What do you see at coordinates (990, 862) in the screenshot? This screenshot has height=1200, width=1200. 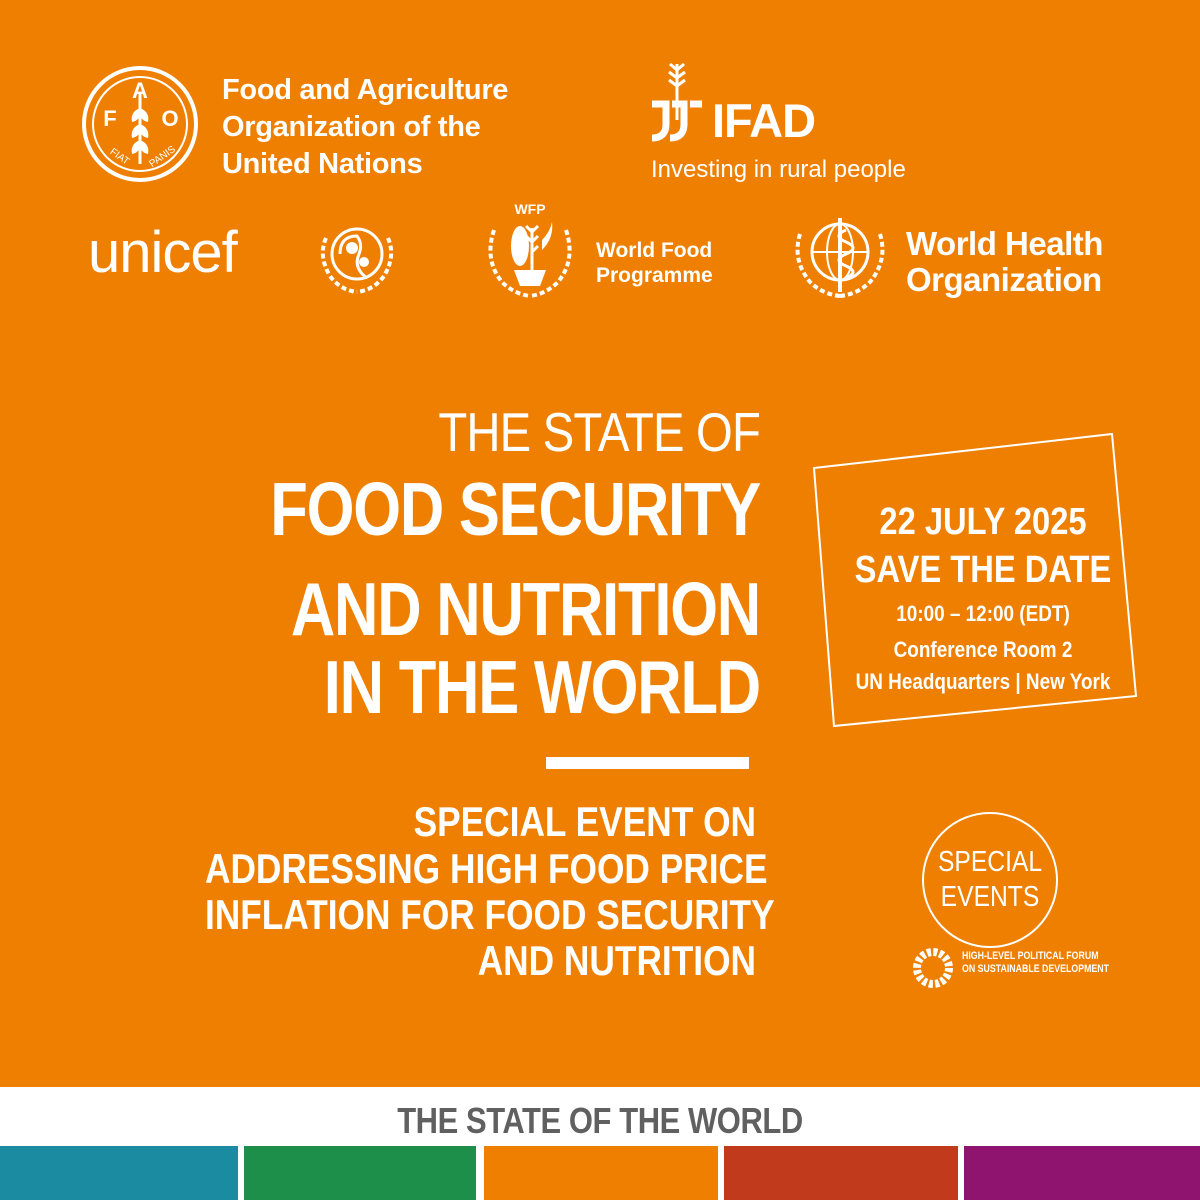 I see `special-events-line-1: SPECIAL` at bounding box center [990, 862].